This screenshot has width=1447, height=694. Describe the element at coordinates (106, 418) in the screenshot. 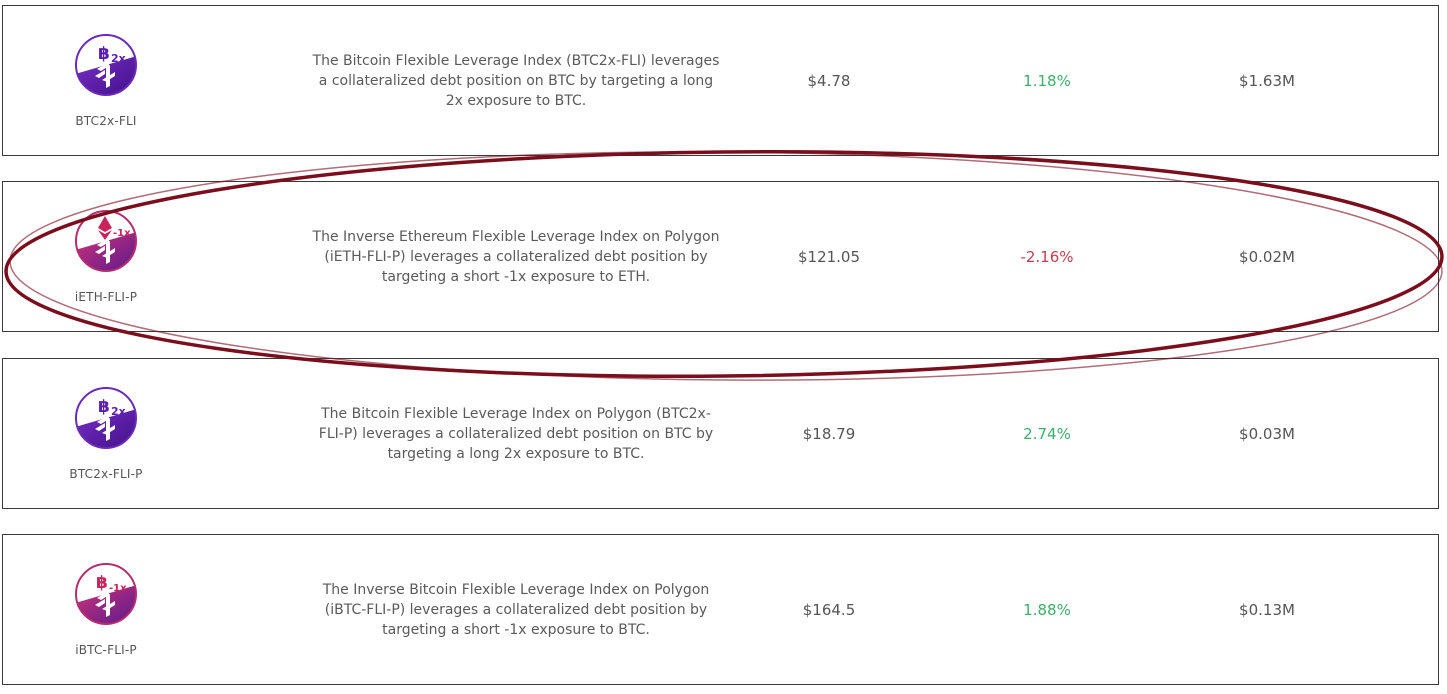

I see `btc-2x-fli-p-logo-icon: ฿ 2x` at that location.